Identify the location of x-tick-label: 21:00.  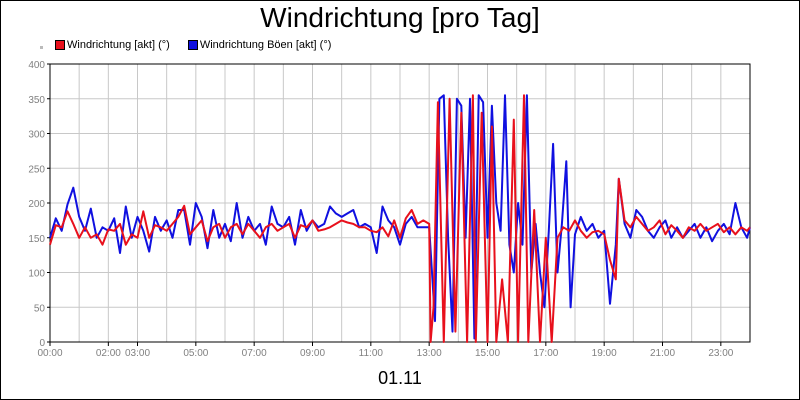
(662, 353).